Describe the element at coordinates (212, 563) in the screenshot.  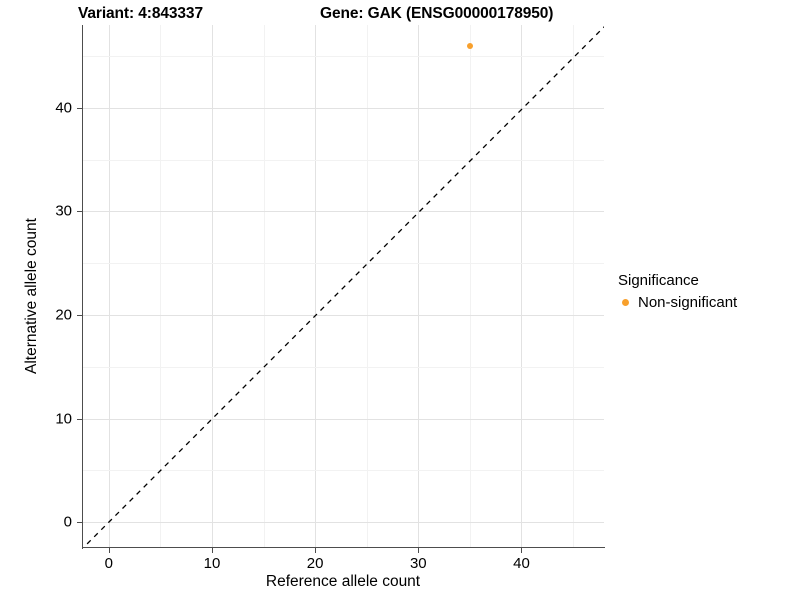
I see `x-tick-label: 10` at that location.